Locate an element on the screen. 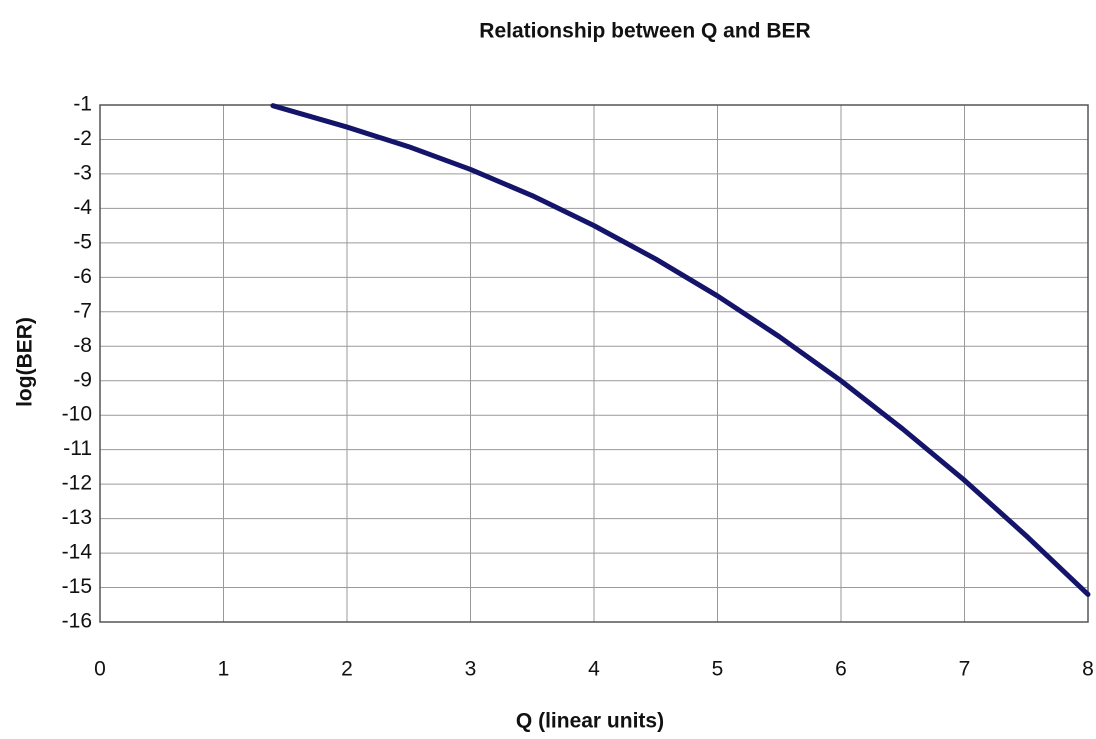  y-tick-label: -4 is located at coordinates (82, 207).